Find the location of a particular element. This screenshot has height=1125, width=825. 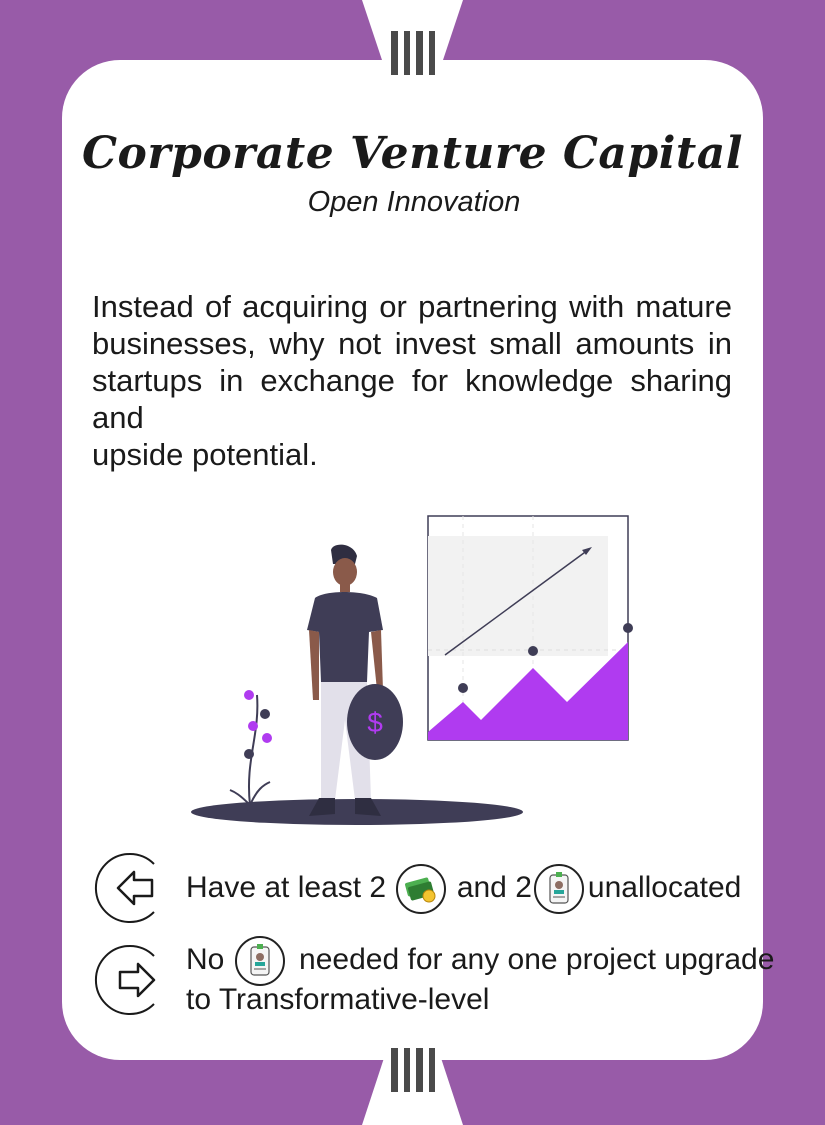

arrow-left-icon is located at coordinates (125, 888).